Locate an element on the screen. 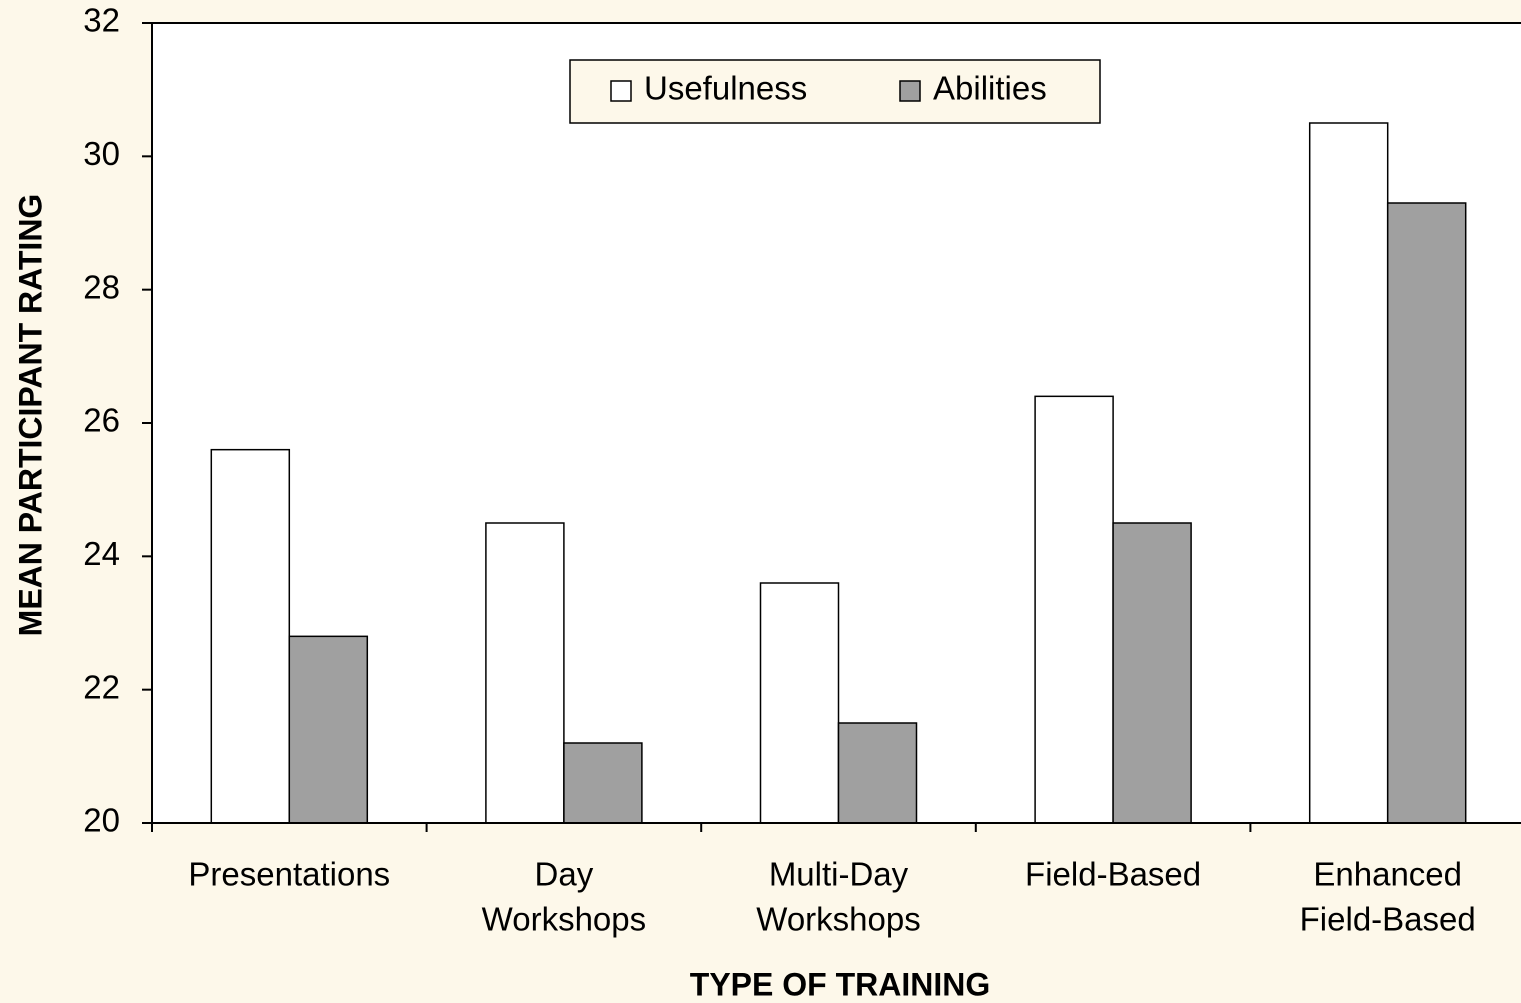  y-tick-label: 30 is located at coordinates (101, 153).